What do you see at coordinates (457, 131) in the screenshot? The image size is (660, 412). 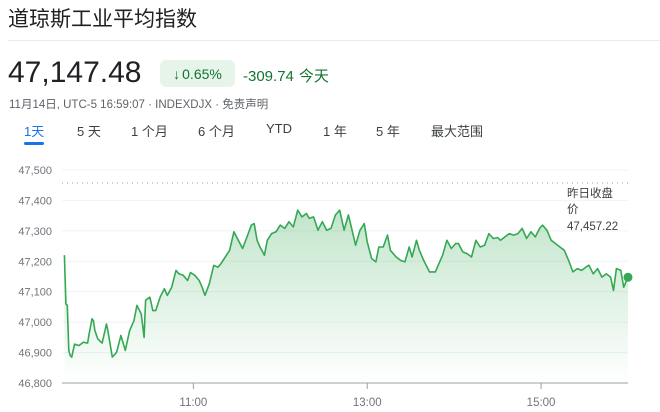 I see `tab-max: 最大范围` at bounding box center [457, 131].